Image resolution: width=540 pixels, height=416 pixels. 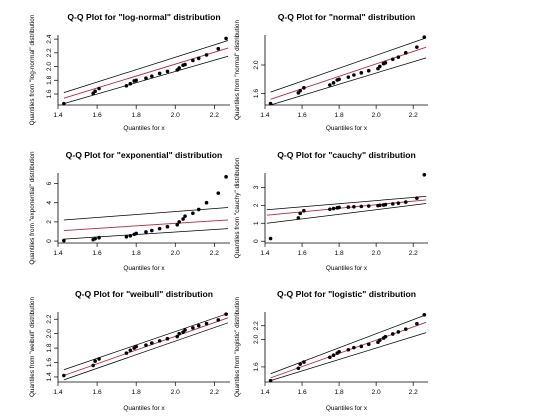 I want to click on y-axis-label: Quantiles from "logistic" distribution, so click(x=237, y=347).